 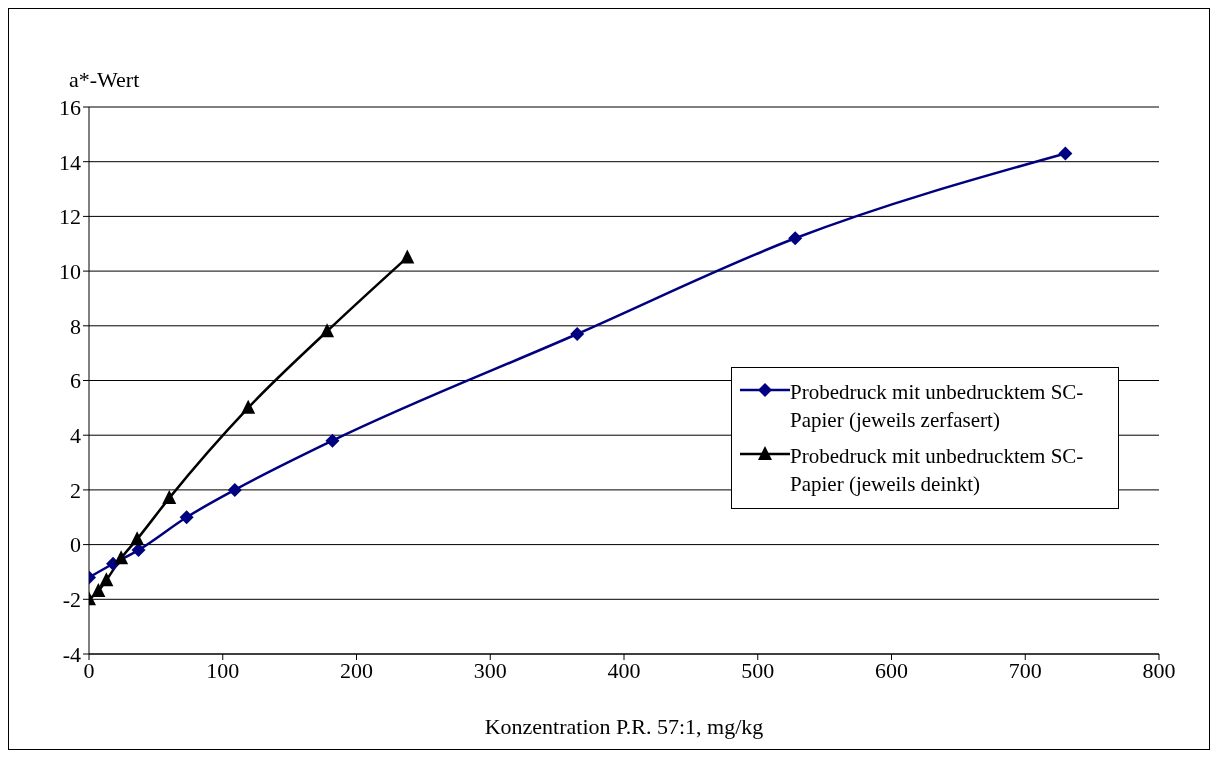 What do you see at coordinates (1025, 670) in the screenshot?
I see `x-tick-label: 700` at bounding box center [1025, 670].